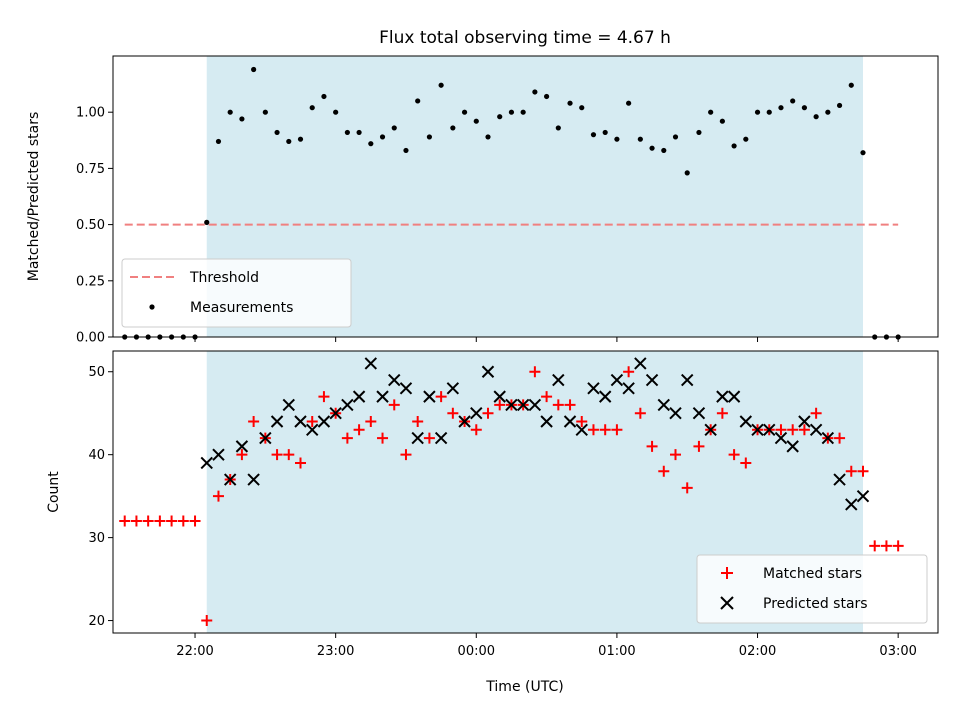 The image size is (960, 724). I want to click on legend-predicted-label: Predicted stars, so click(815, 604).